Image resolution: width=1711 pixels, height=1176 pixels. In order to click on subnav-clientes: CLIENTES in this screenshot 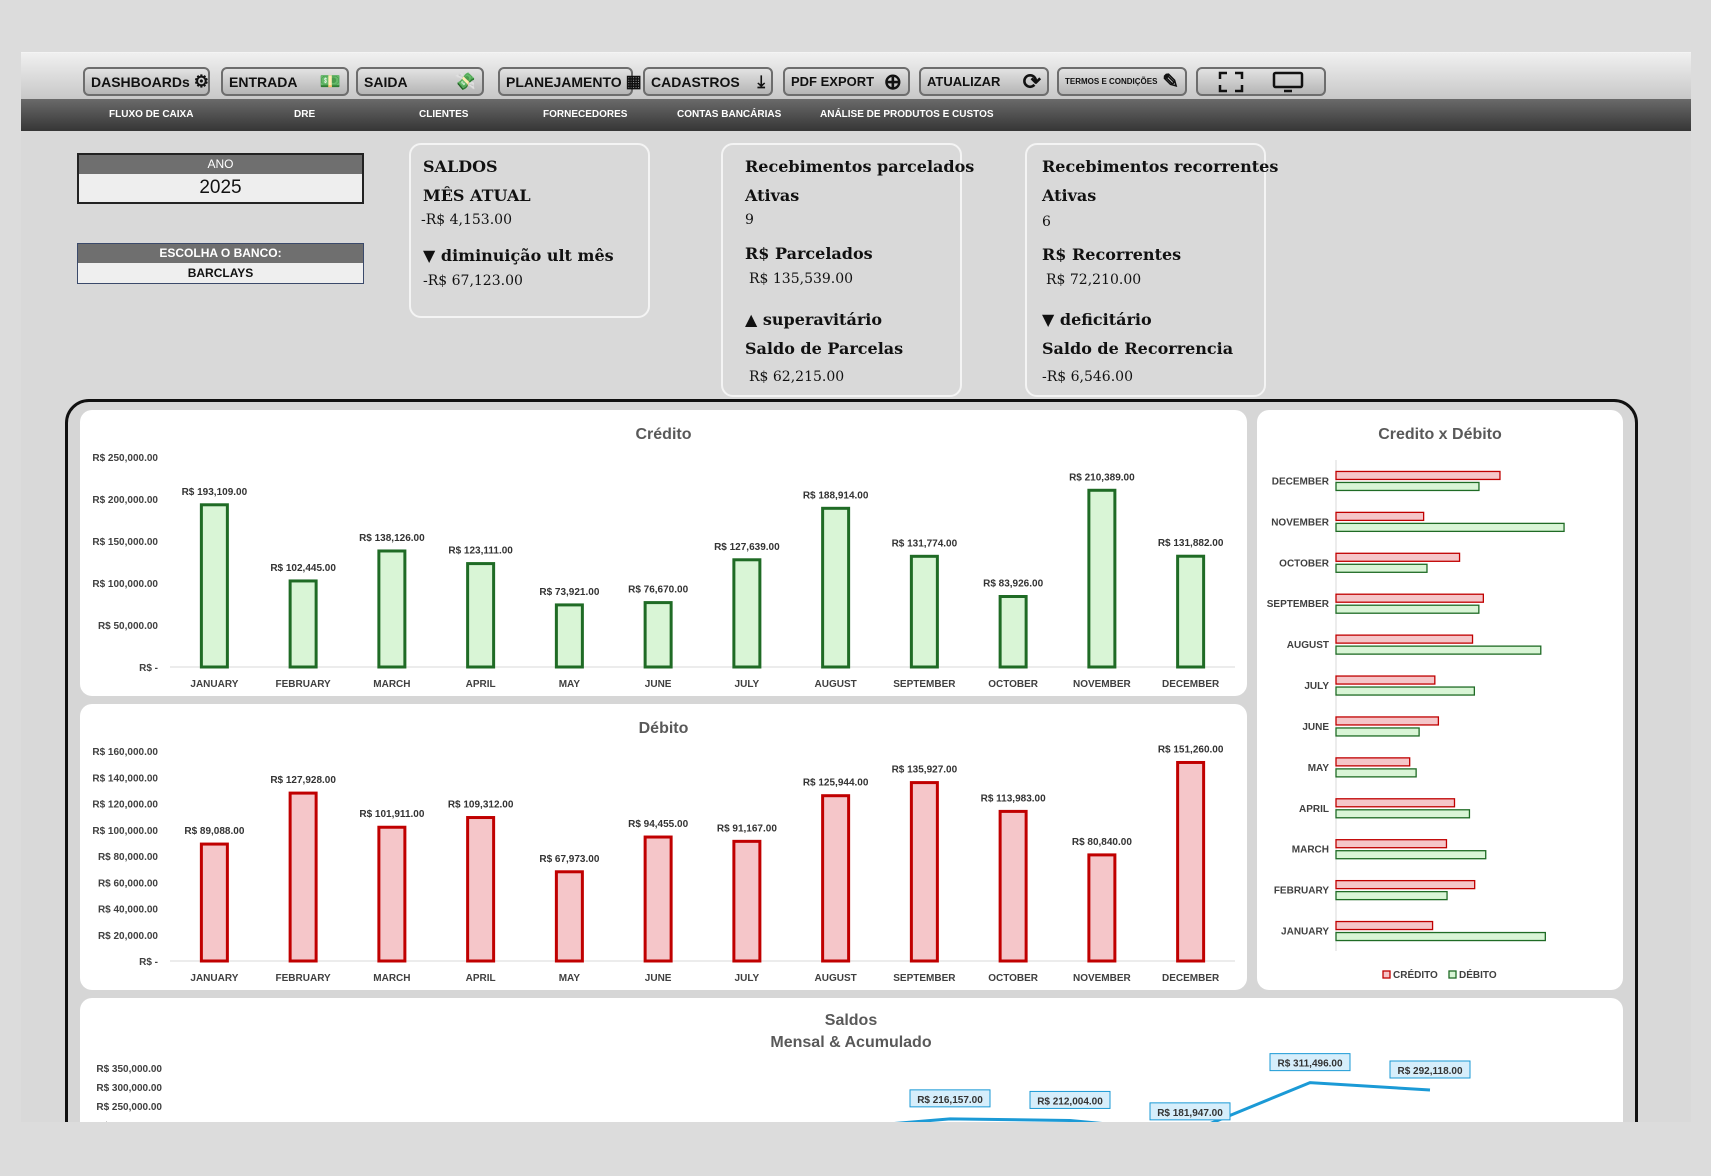, I will do `click(444, 114)`.